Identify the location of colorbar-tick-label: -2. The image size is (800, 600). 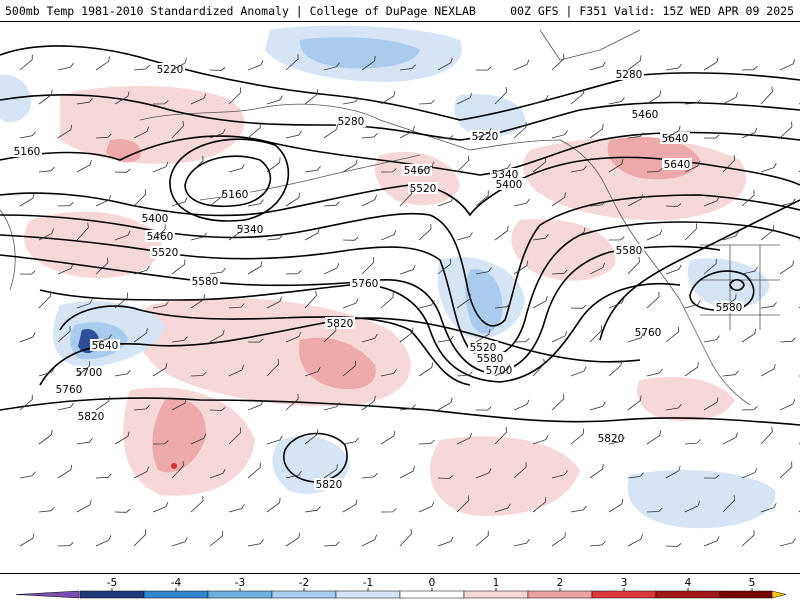
(304, 583).